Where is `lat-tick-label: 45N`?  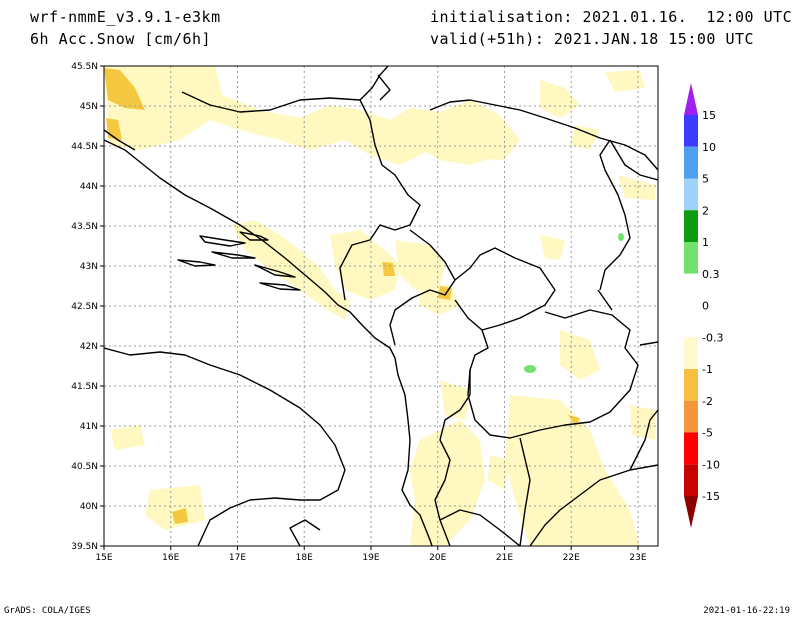 lat-tick-label: 45N is located at coordinates (89, 107).